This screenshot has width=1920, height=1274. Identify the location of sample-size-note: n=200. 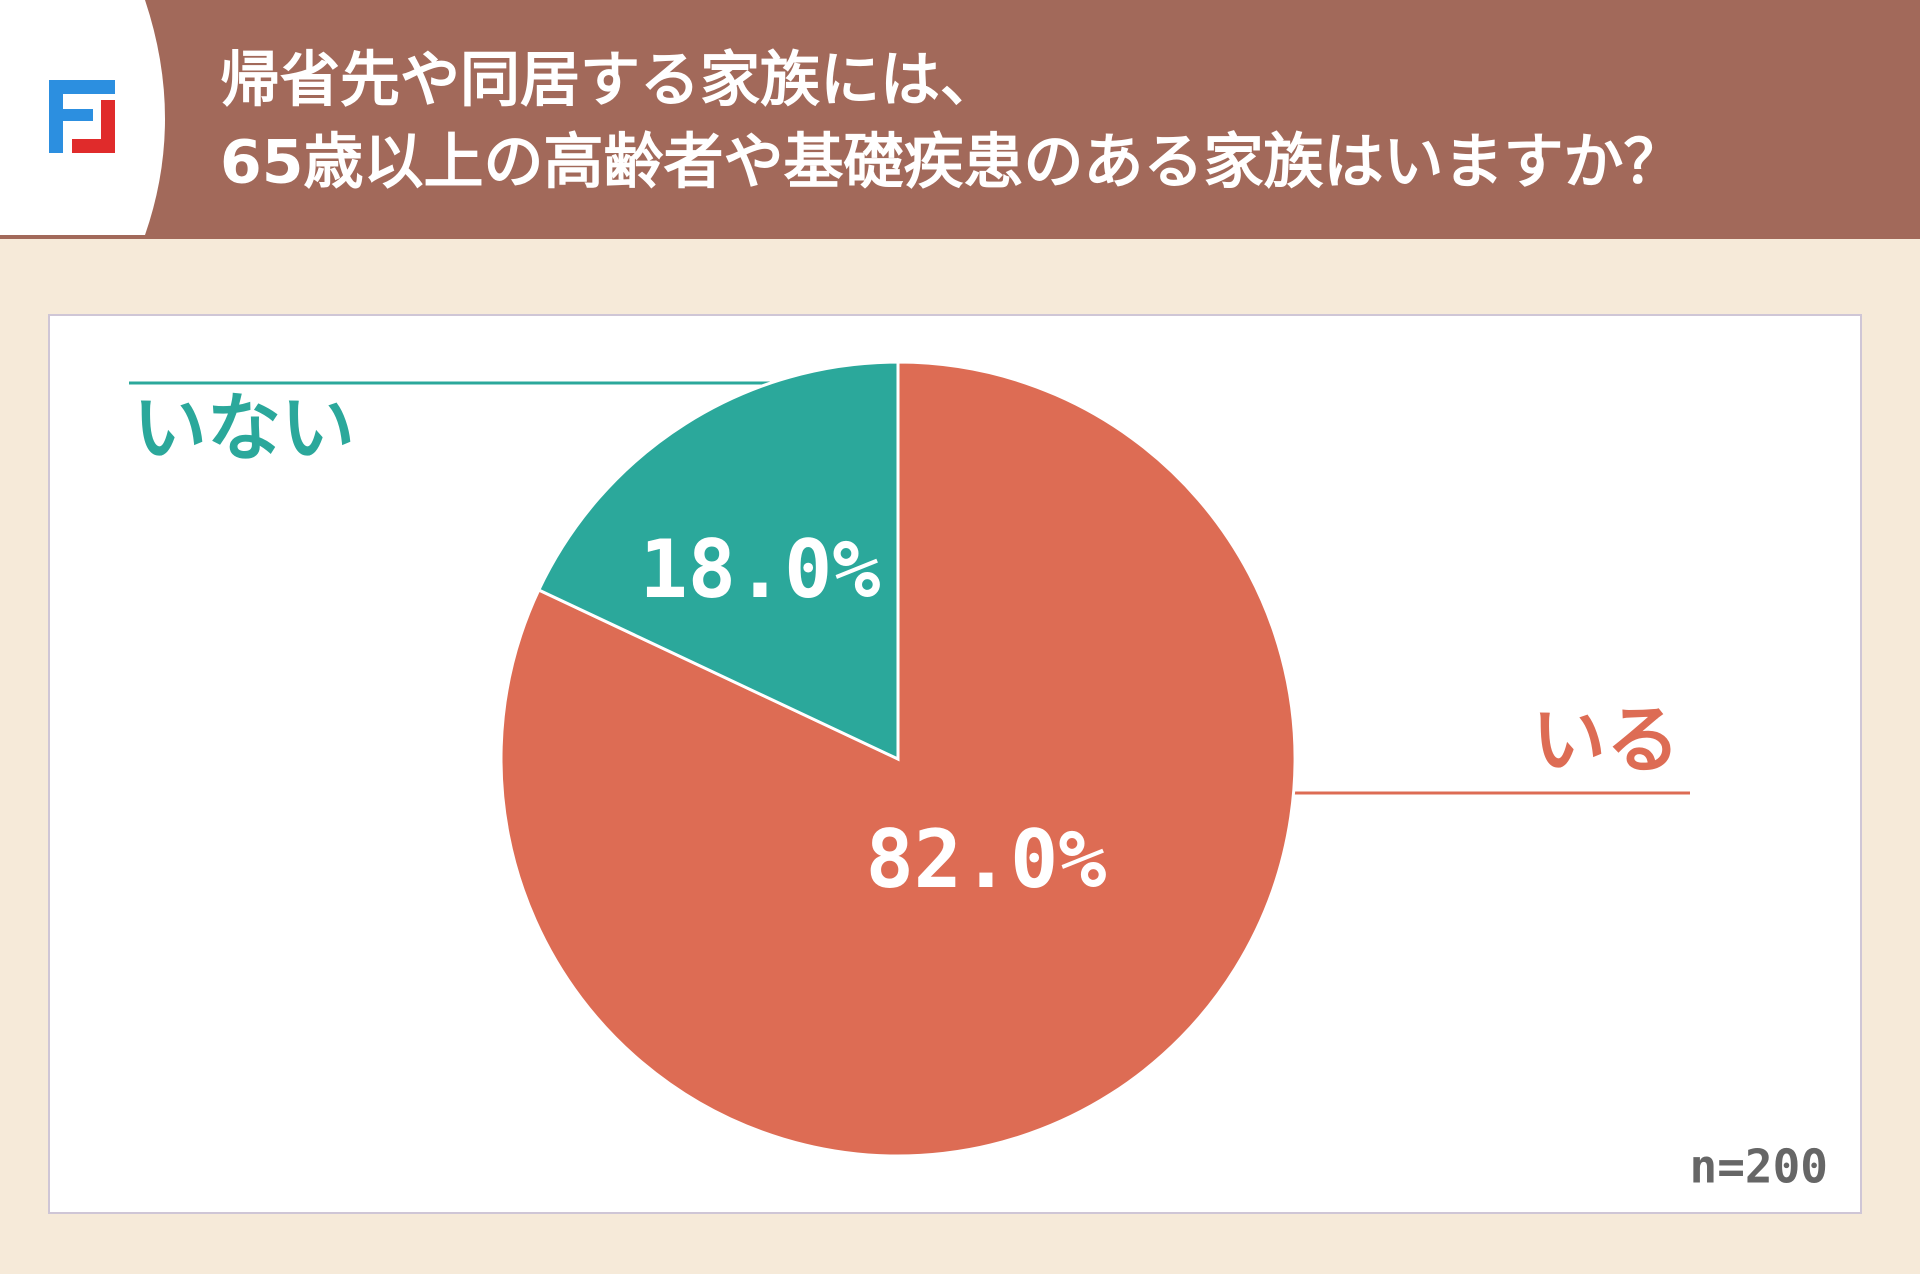
(1759, 1167).